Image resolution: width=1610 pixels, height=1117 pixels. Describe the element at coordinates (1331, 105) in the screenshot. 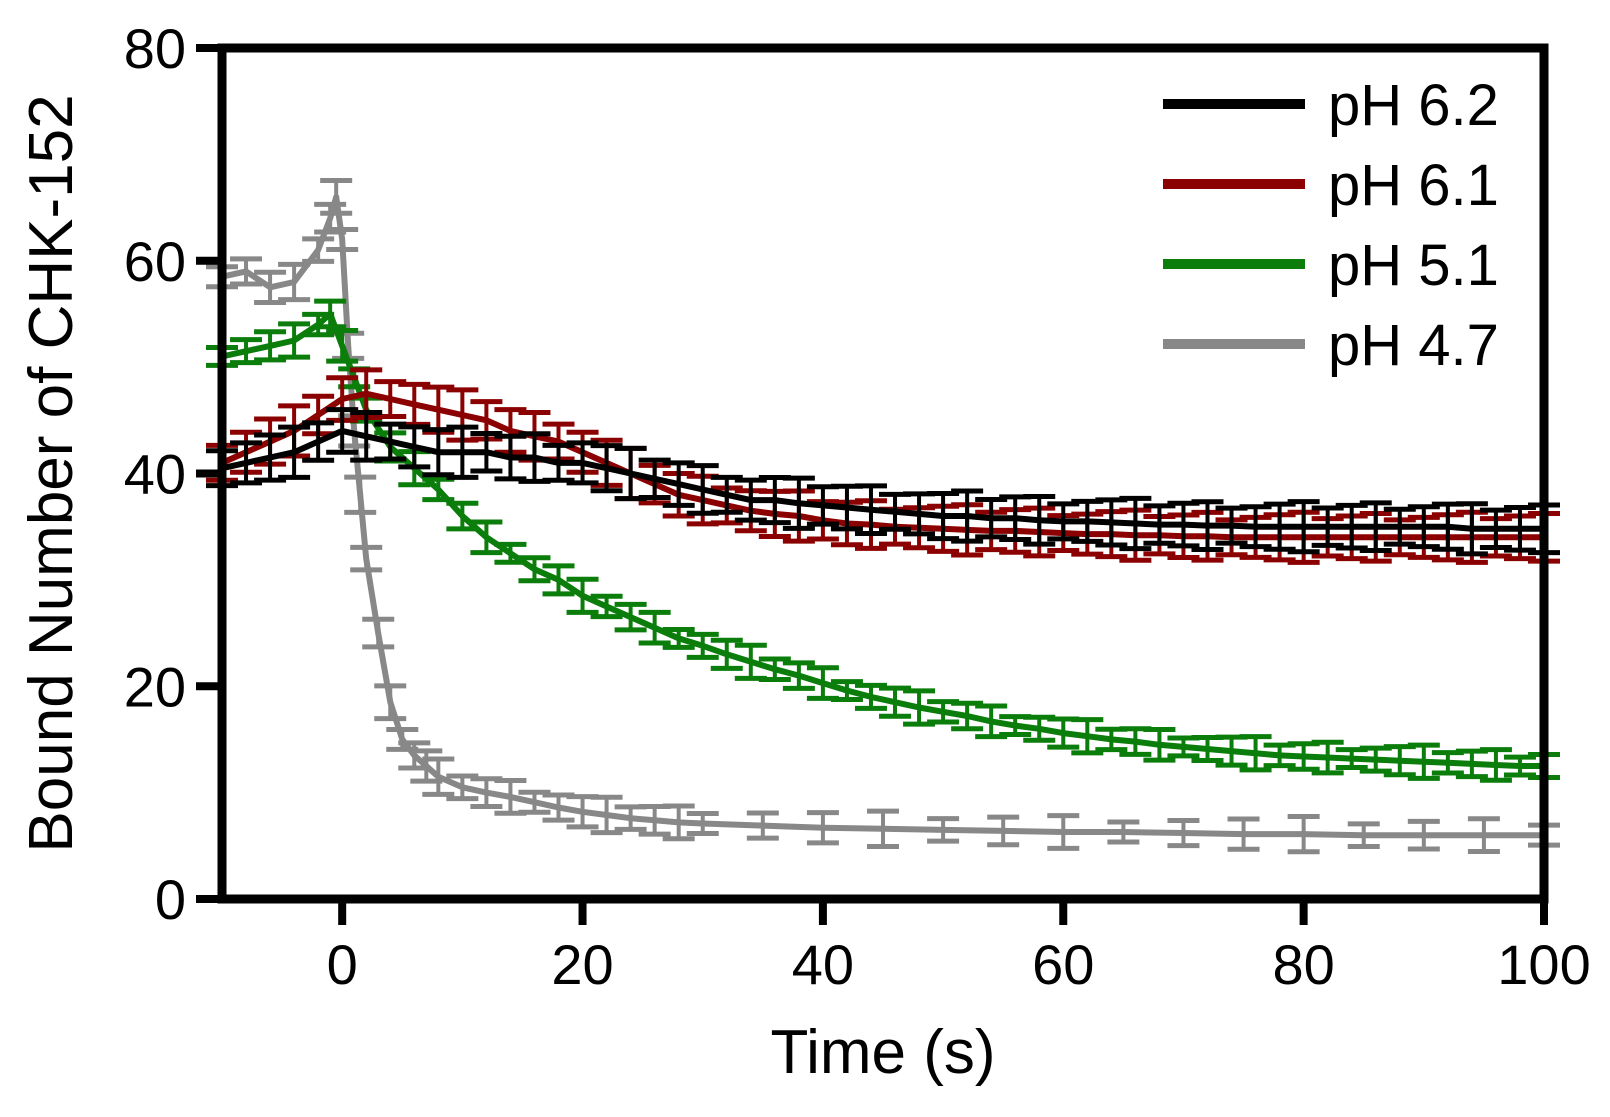

I see `legend-item: pH 6.2` at that location.